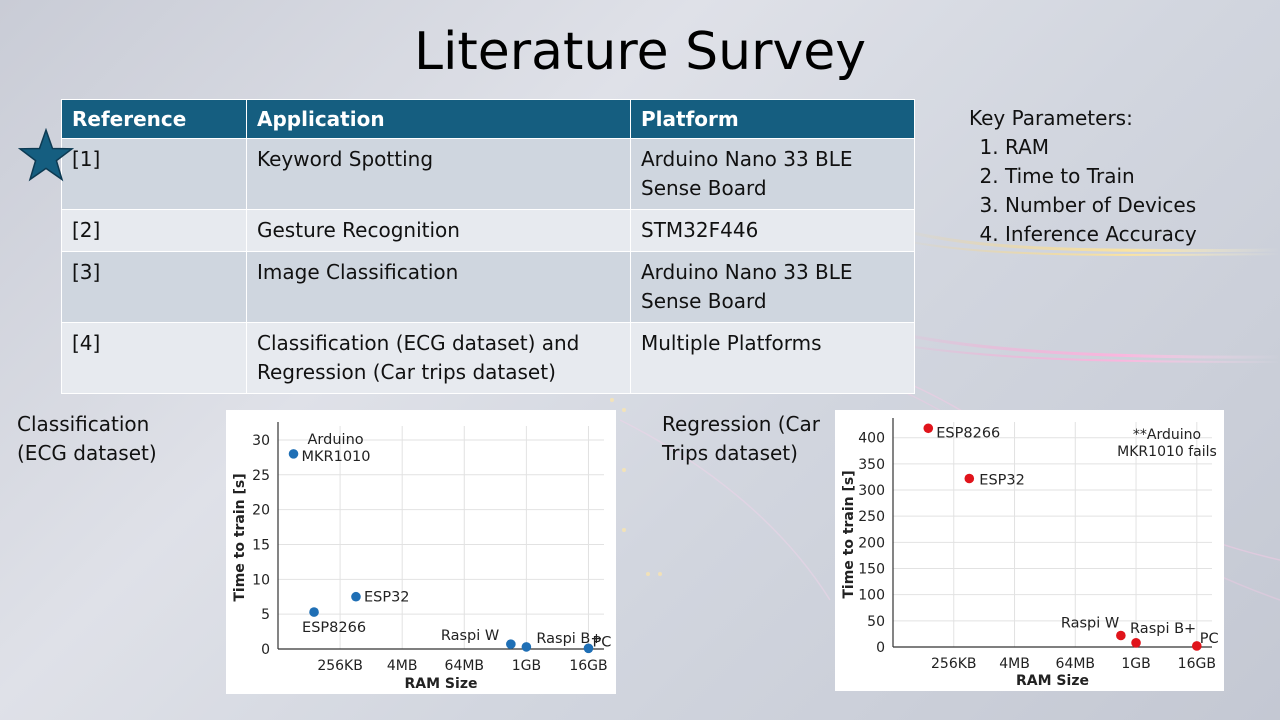 Image resolution: width=1280 pixels, height=720 pixels. Describe the element at coordinates (87, 438) in the screenshot. I see `classification-label: Classification (ECG dataset)` at that location.